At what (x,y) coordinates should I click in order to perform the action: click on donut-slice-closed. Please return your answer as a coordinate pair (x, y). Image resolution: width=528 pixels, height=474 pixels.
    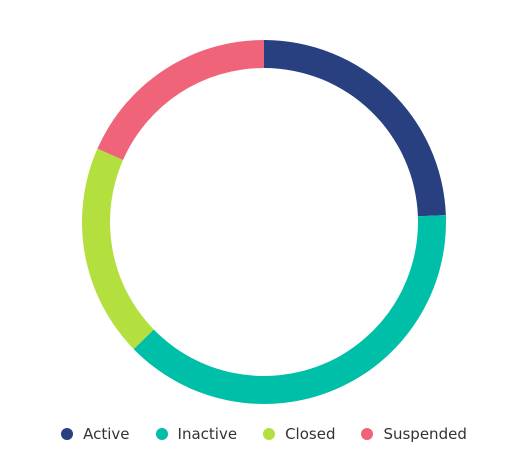
    Looking at the image, I should click on (118, 249).